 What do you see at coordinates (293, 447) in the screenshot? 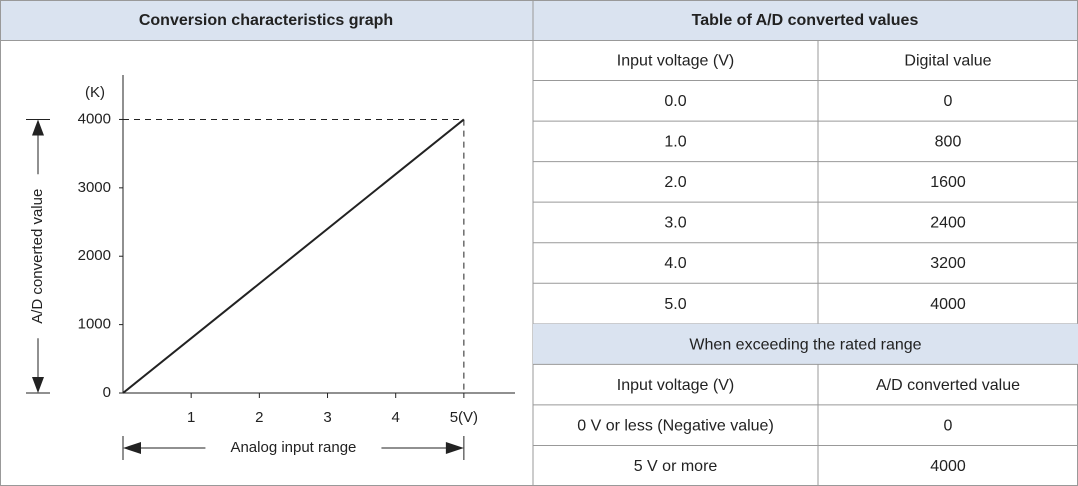
I see `x-axis-label: Analog input range` at bounding box center [293, 447].